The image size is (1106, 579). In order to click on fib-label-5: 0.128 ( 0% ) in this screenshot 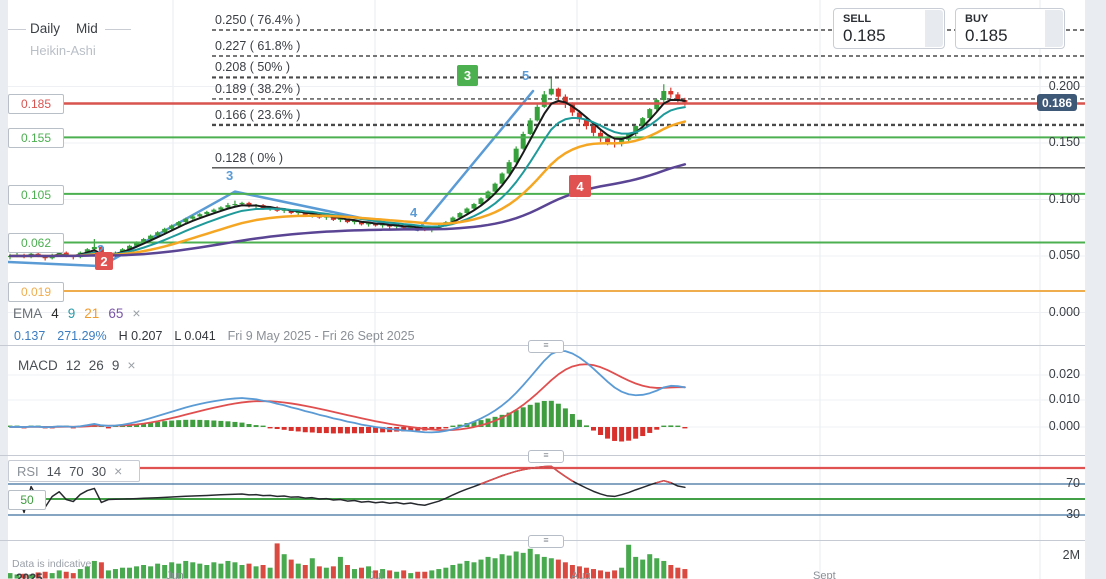, I will do `click(249, 157)`.